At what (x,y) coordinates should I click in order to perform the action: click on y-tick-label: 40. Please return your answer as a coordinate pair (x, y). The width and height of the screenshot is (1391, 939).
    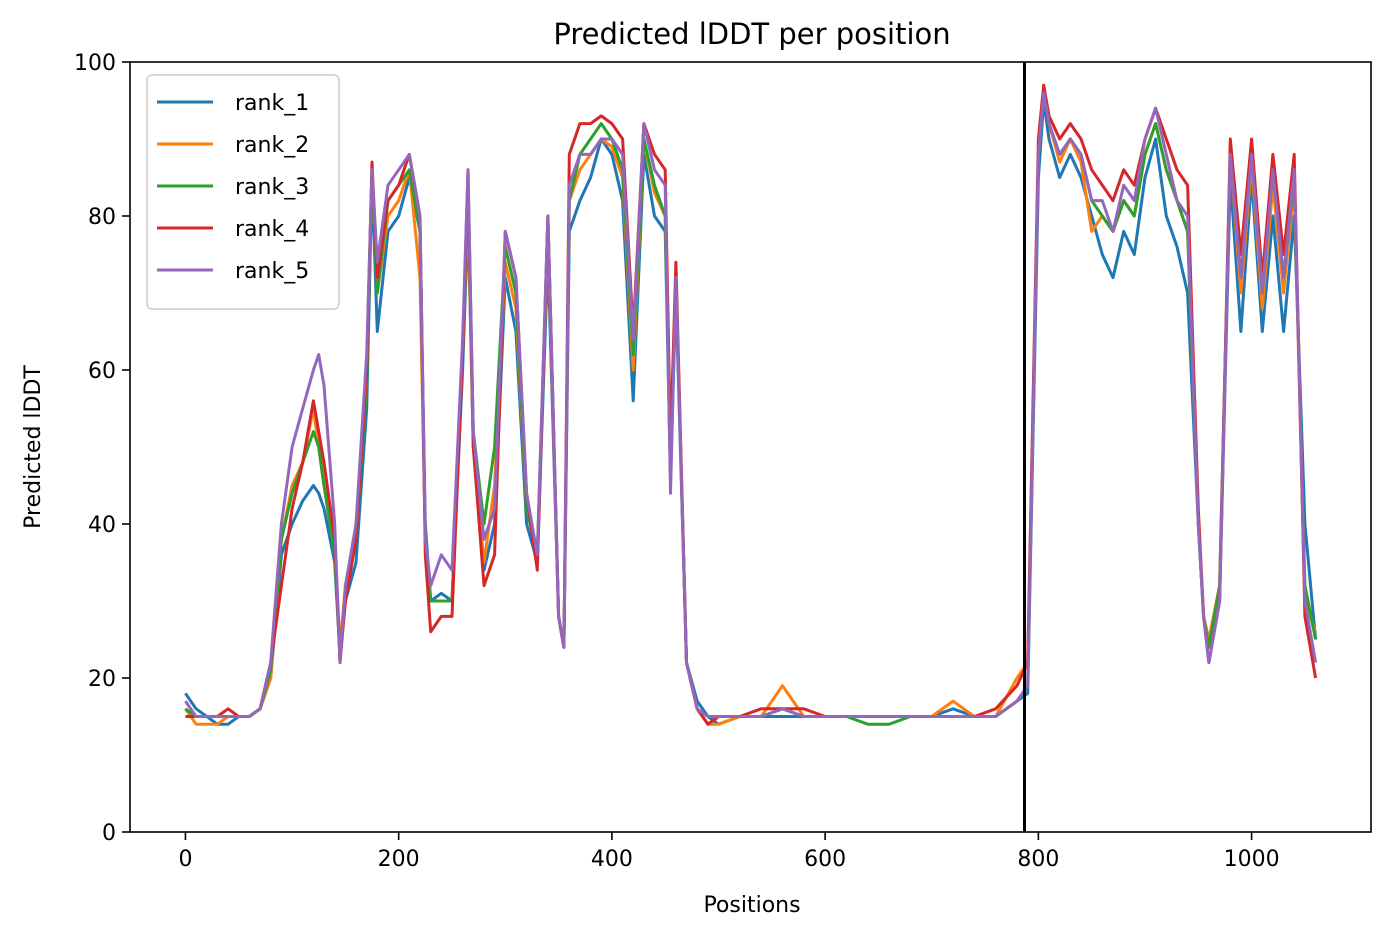
    Looking at the image, I should click on (102, 525).